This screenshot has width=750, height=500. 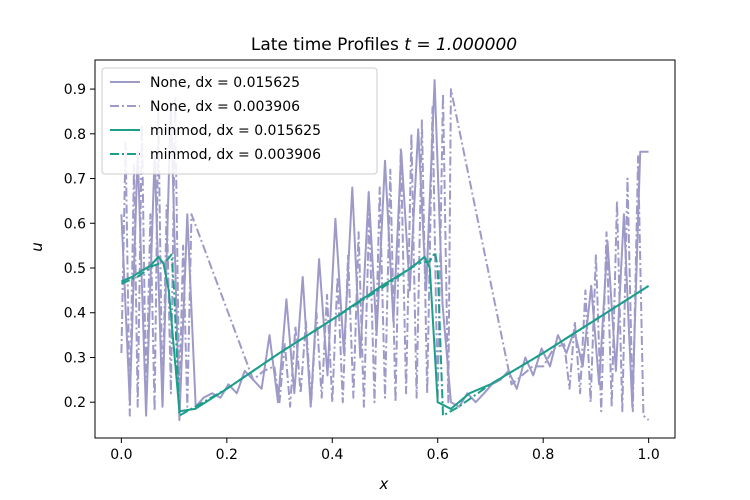 What do you see at coordinates (225, 107) in the screenshot?
I see `legend-label: None, dx = 0.003906` at bounding box center [225, 107].